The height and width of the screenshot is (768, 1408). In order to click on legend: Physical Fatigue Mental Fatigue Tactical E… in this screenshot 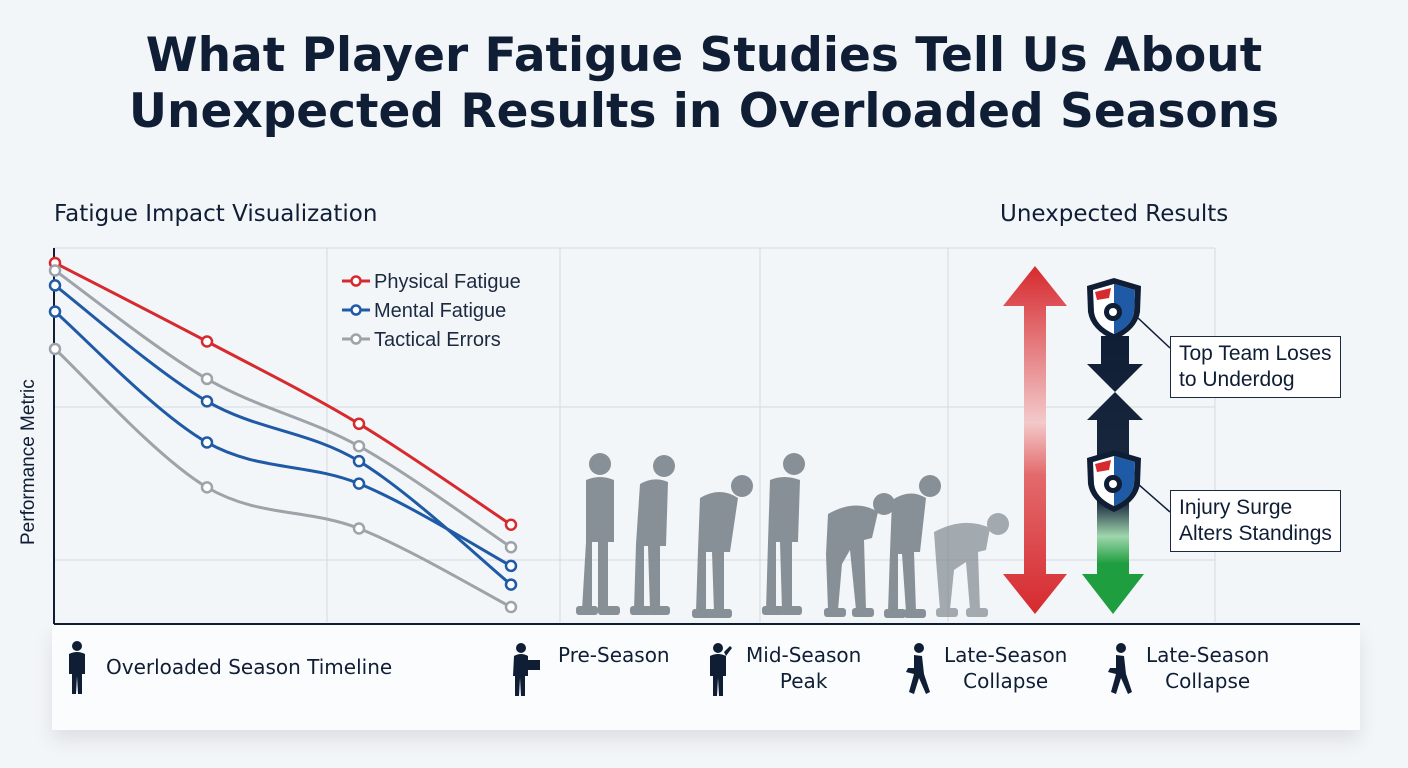, I will do `click(431, 311)`.